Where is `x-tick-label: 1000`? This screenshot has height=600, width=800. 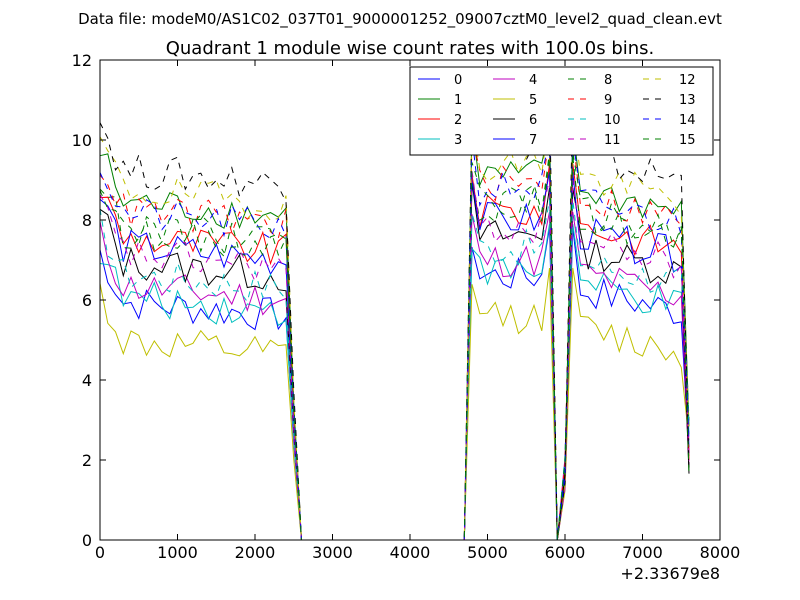
x-tick-label: 1000 is located at coordinates (177, 552).